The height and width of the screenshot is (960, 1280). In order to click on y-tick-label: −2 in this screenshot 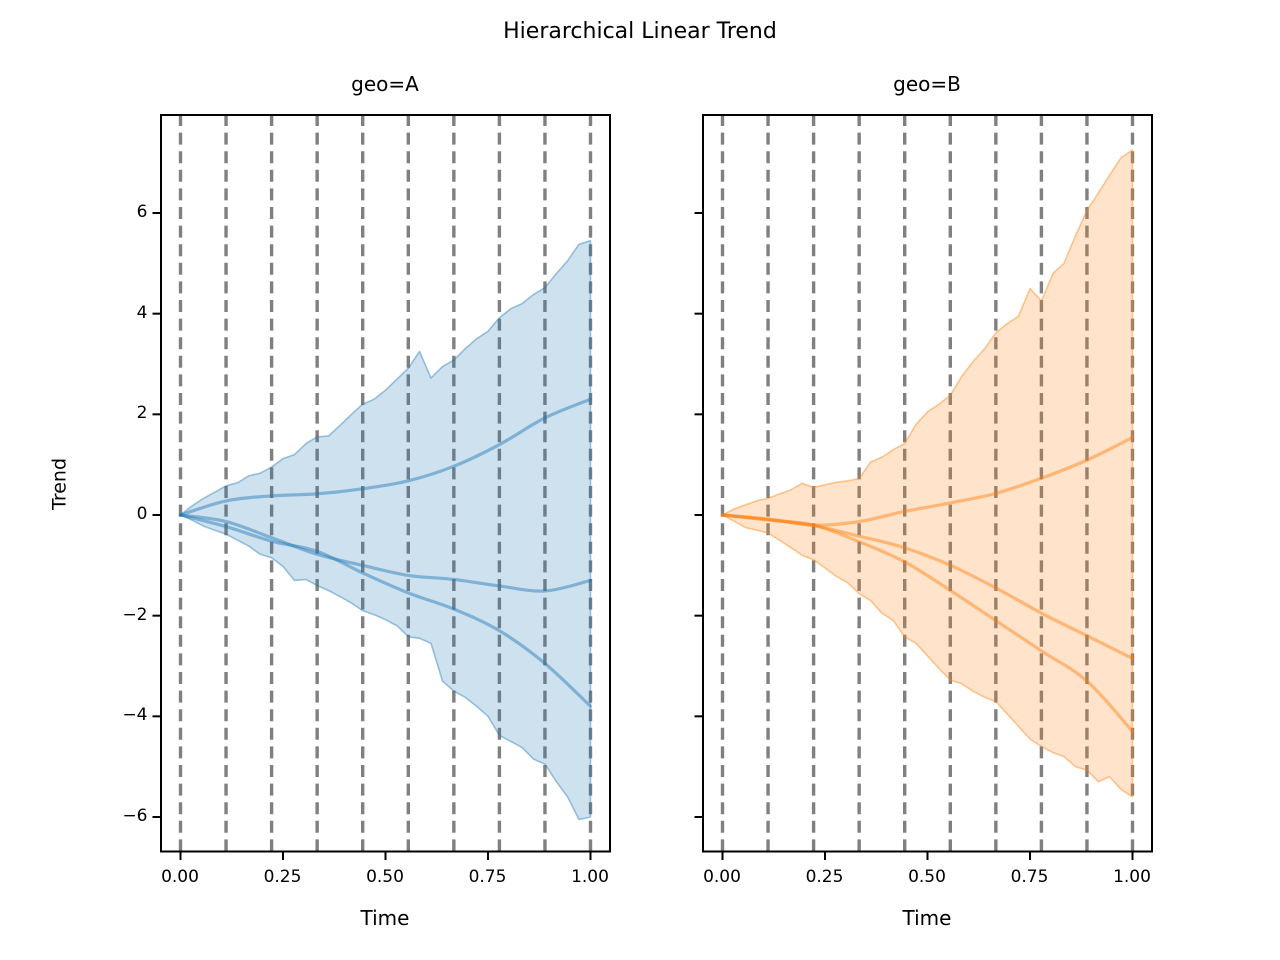, I will do `click(135, 614)`.